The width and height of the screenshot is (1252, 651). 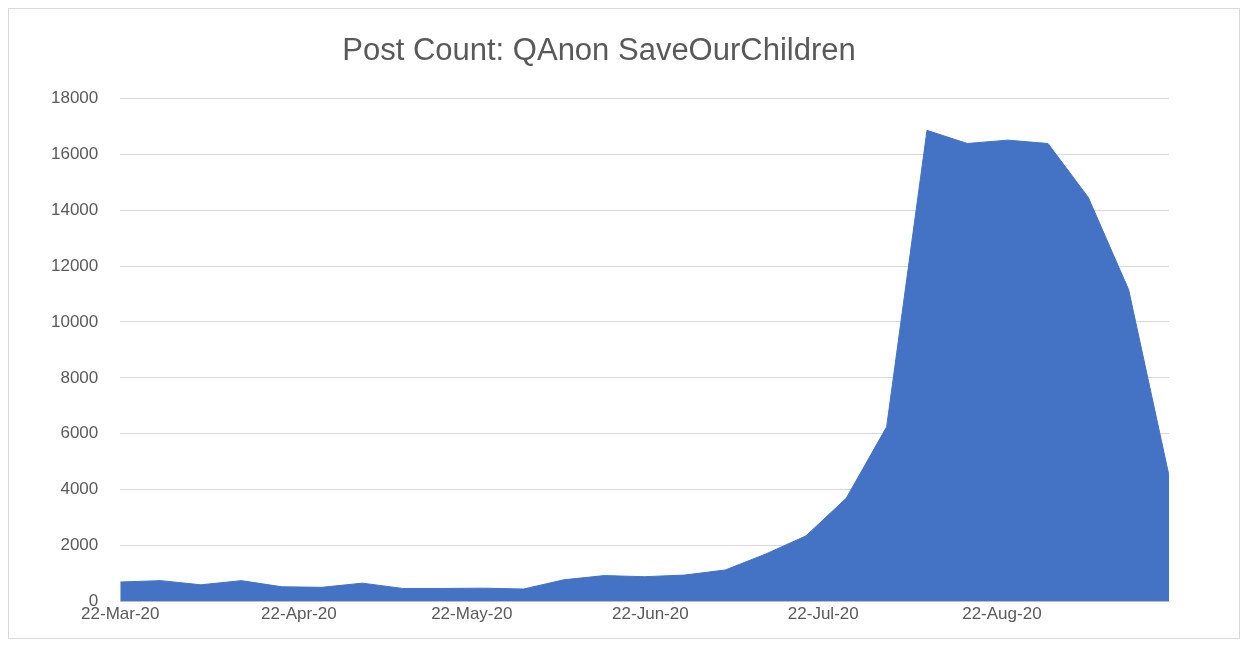 I want to click on chart-title: Post Count: QAnon SaveOurChildren, so click(x=599, y=50).